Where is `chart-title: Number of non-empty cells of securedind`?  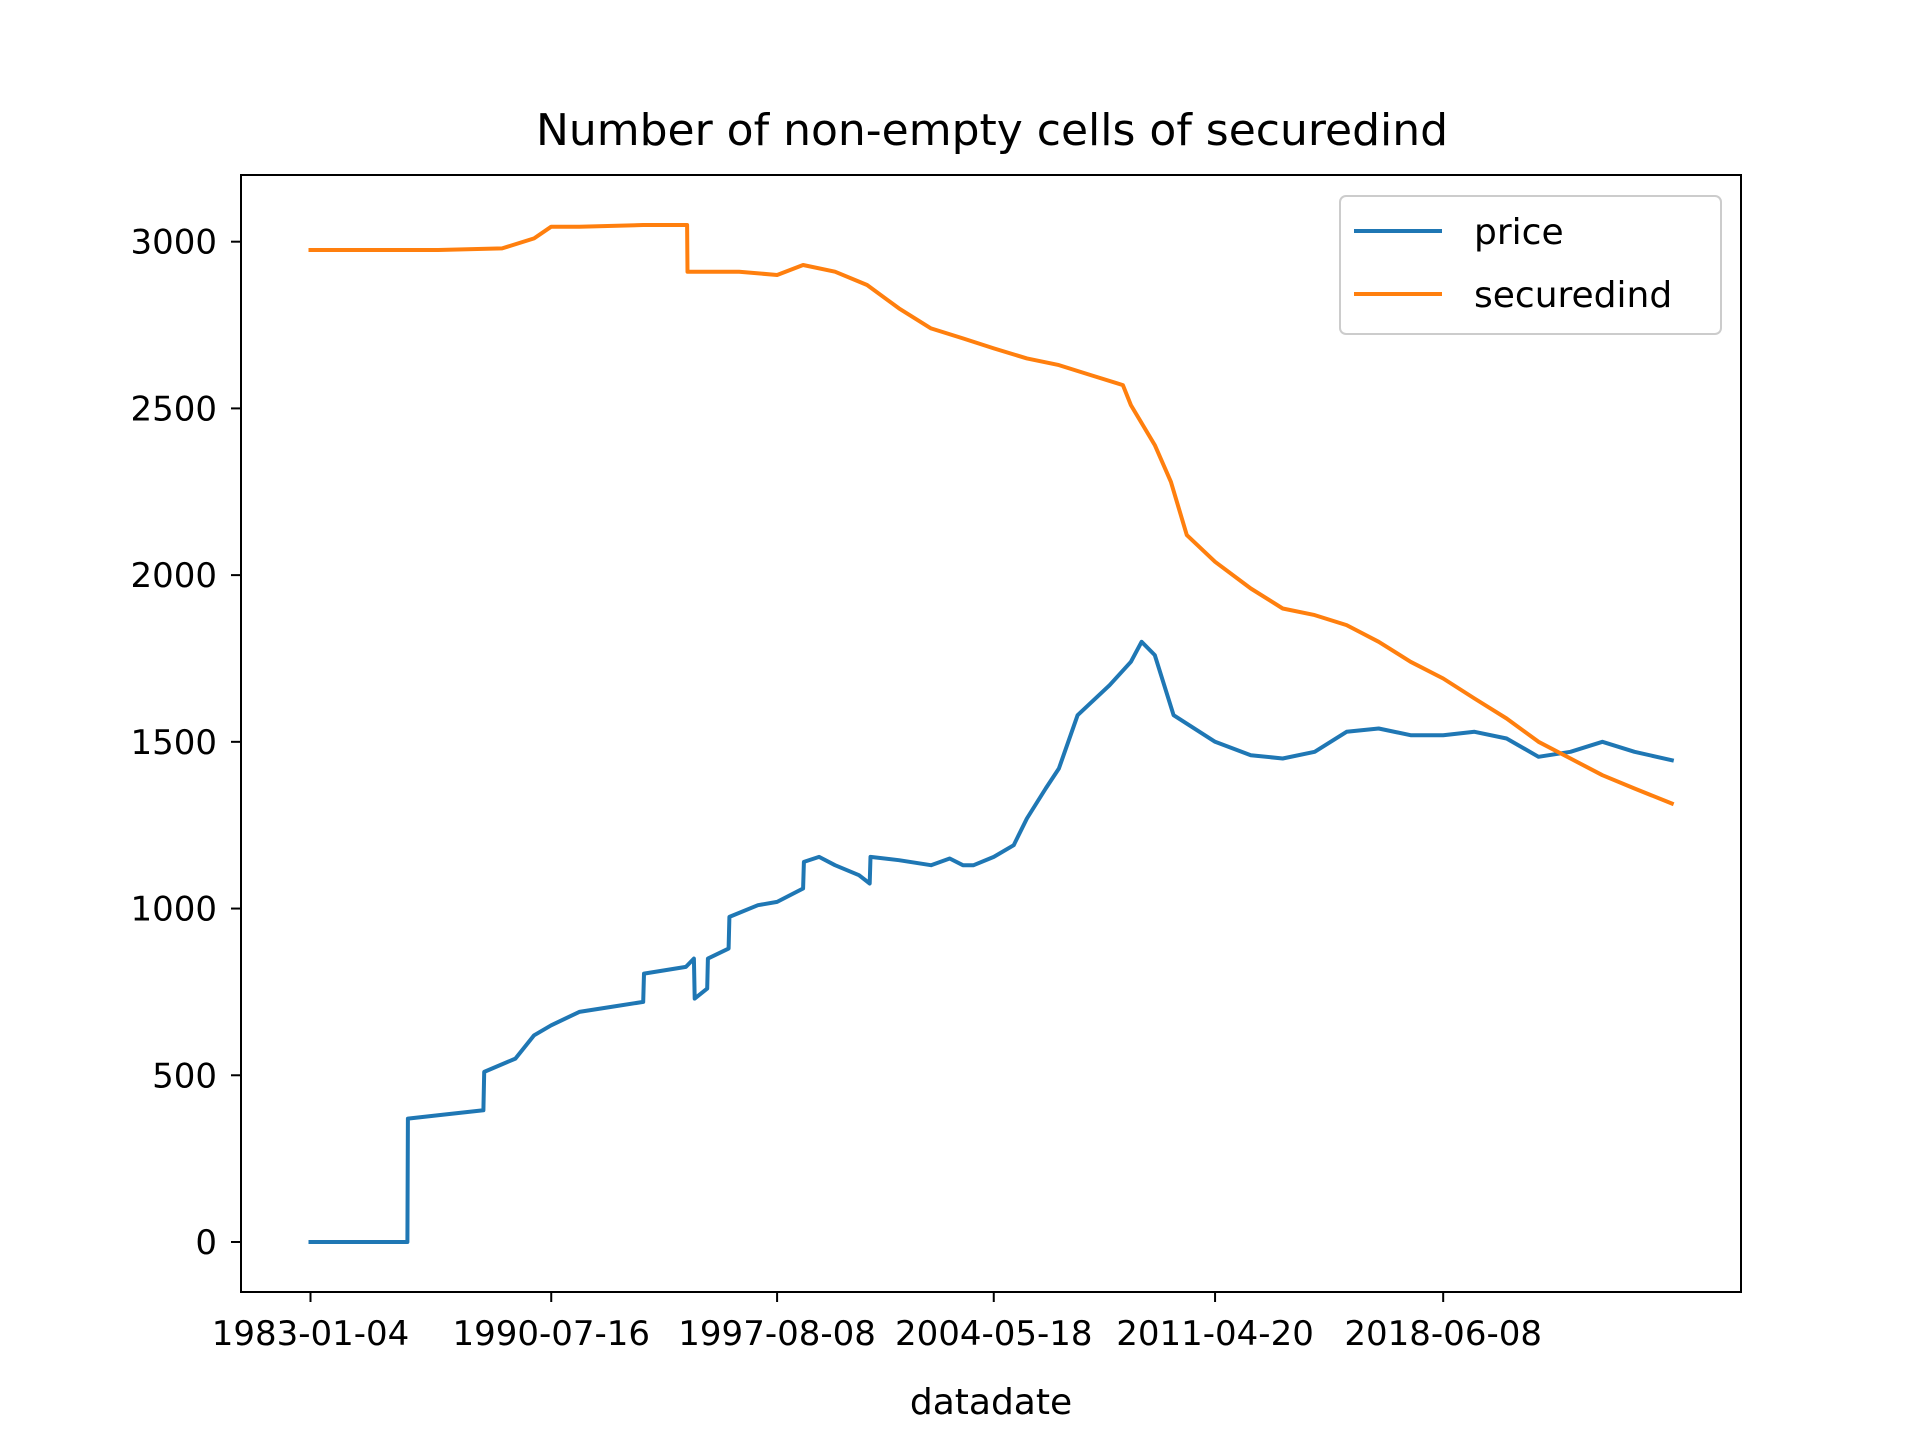
chart-title: Number of non-empty cells of securedind is located at coordinates (992, 130).